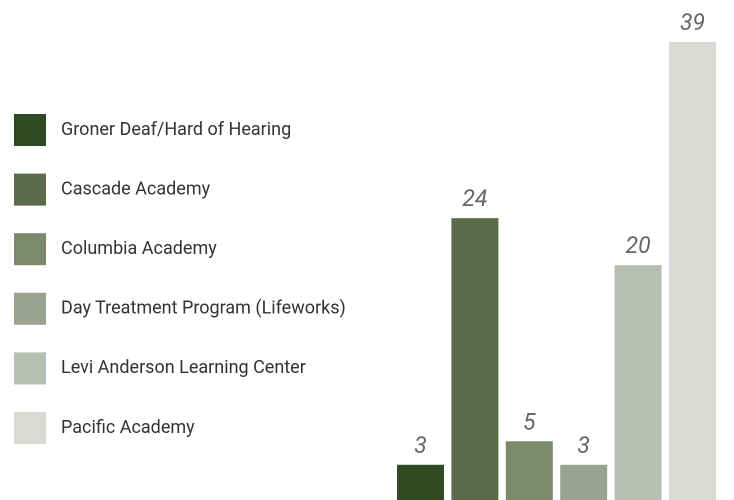 The height and width of the screenshot is (500, 734). What do you see at coordinates (203, 308) in the screenshot?
I see `legend-label: Day Treatment Program (Lifeworks)` at bounding box center [203, 308].